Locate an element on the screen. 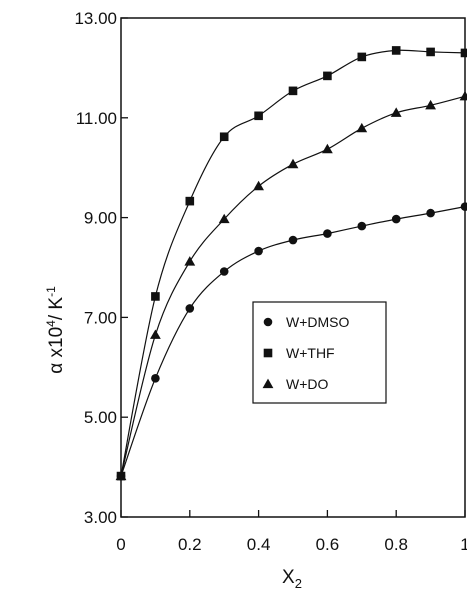  legend-items: W+DMSO W+THF W+DO is located at coordinates (306, 353).